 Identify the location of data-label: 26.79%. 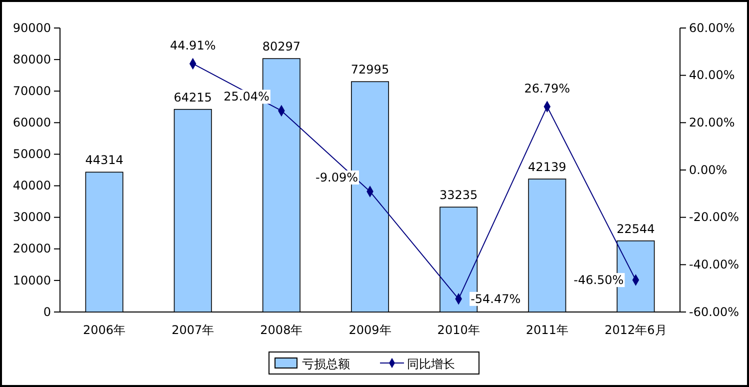
(547, 89).